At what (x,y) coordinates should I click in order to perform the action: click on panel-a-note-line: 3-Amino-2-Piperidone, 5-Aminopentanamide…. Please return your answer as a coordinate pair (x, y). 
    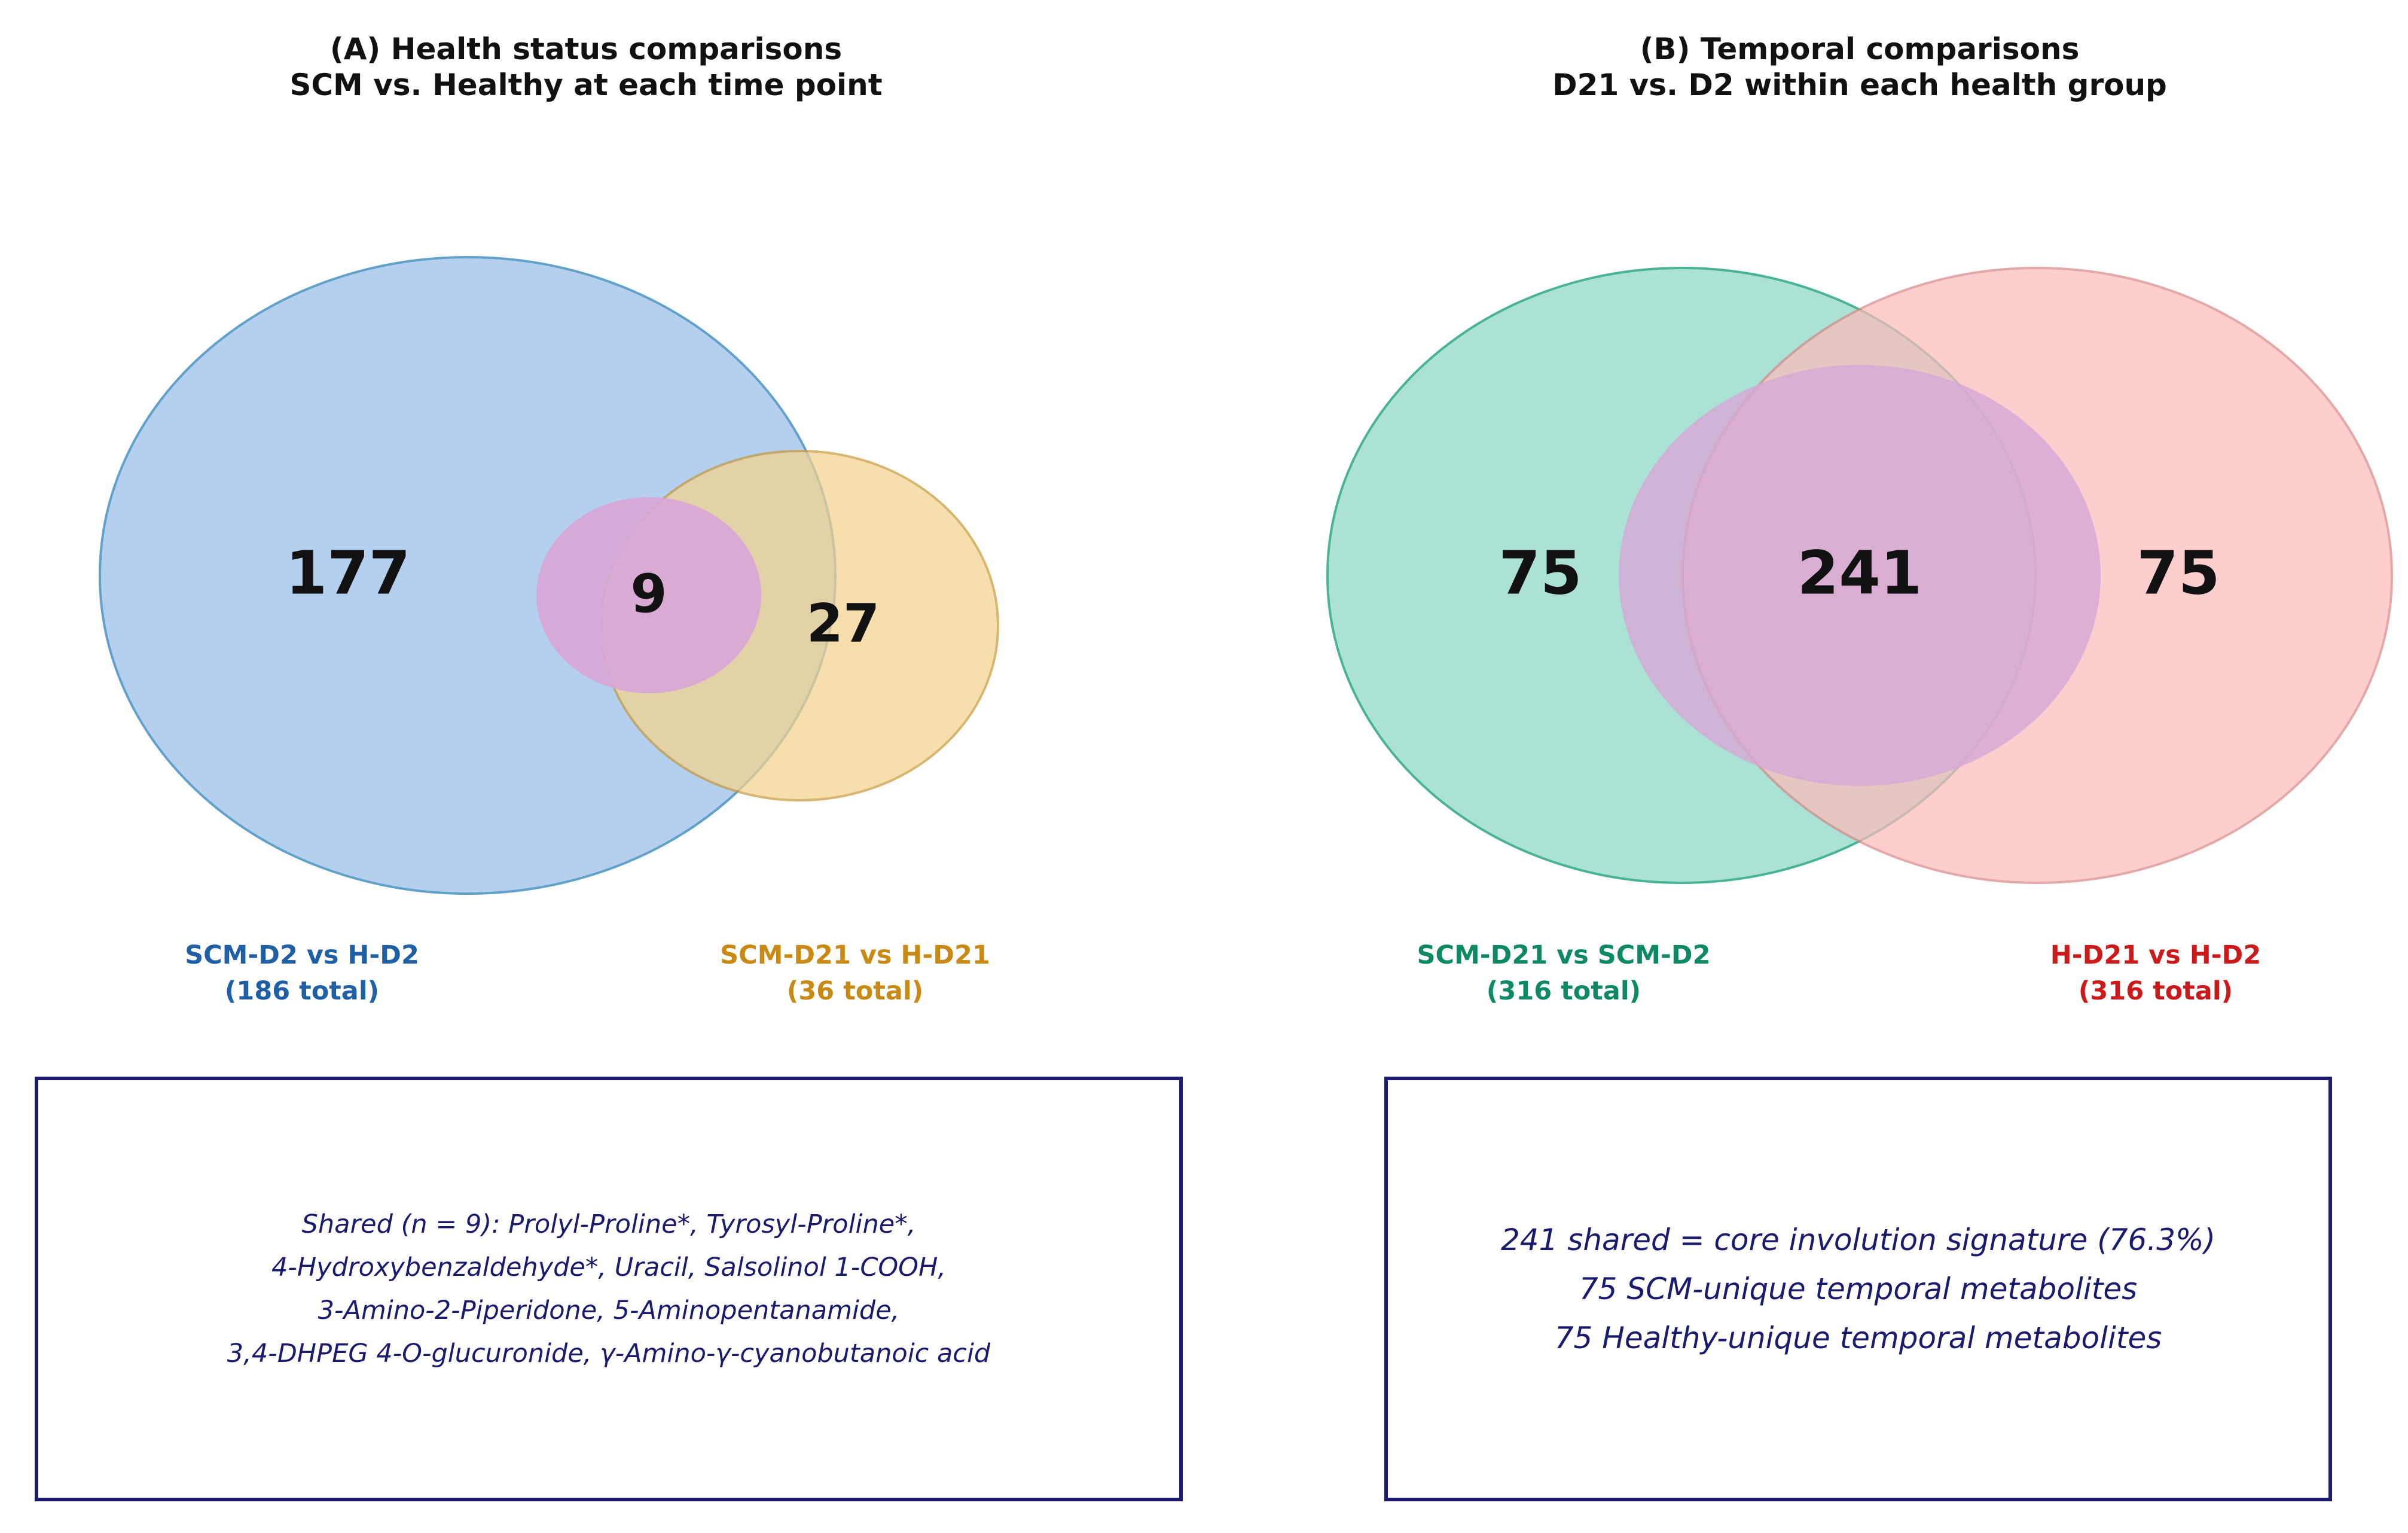
    Looking at the image, I should click on (609, 1310).